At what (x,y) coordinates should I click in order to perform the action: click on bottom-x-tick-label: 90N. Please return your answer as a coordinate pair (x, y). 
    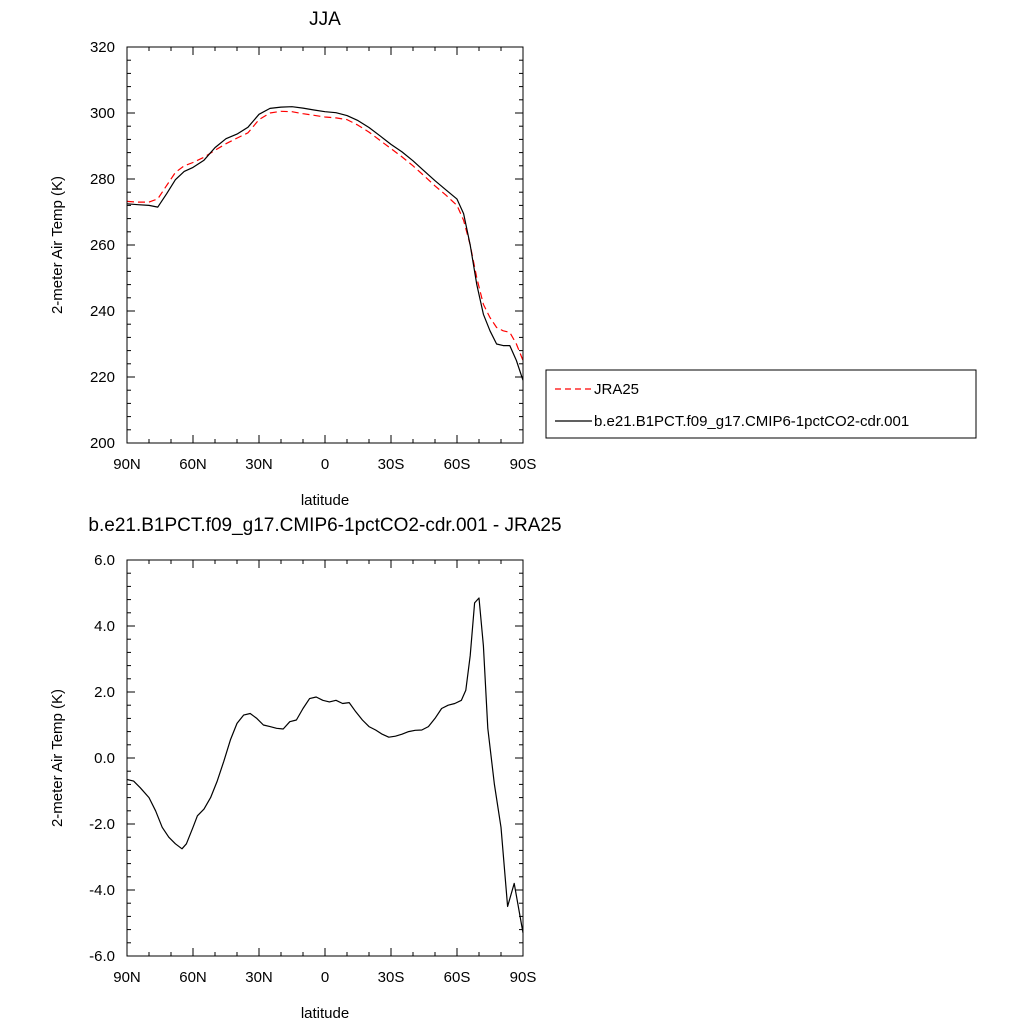
    Looking at the image, I should click on (127, 977).